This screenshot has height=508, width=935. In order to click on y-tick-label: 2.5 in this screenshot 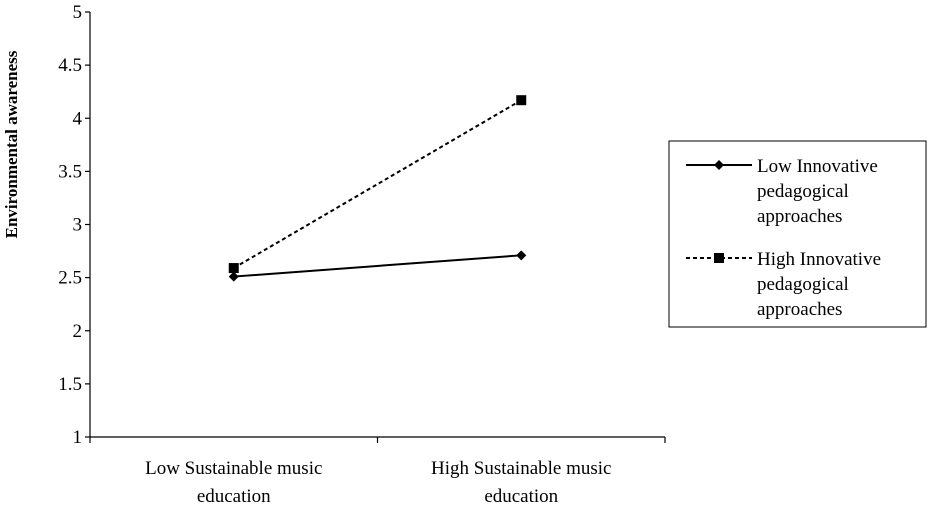, I will do `click(70, 278)`.